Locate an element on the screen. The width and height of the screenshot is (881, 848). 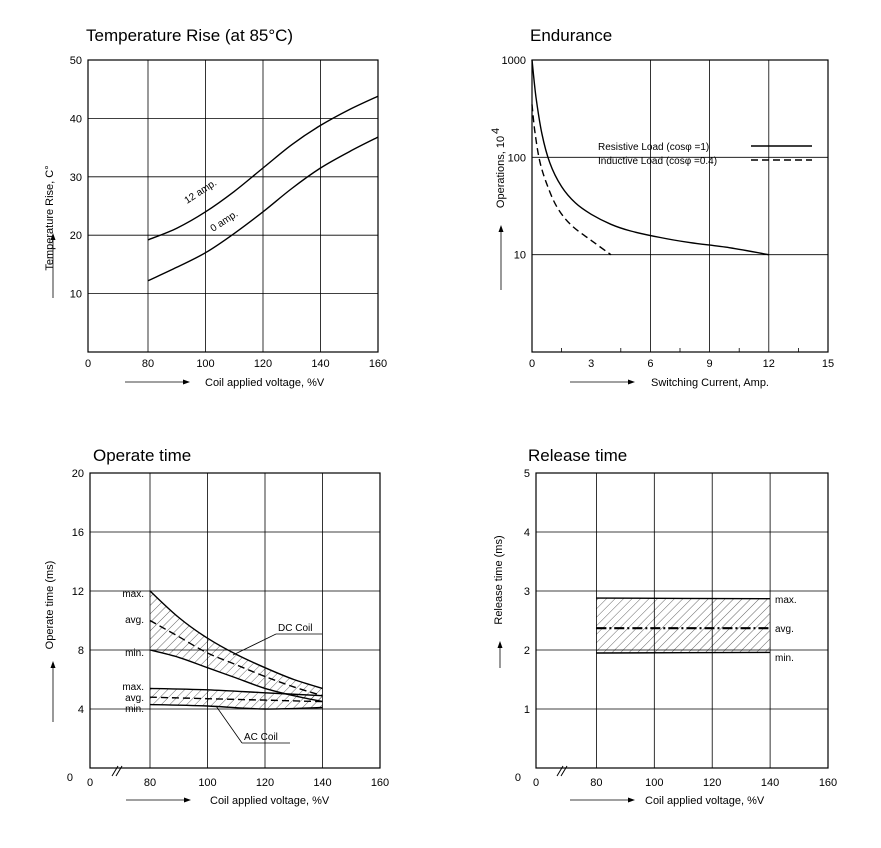
y-tick-label: 2 is located at coordinates (527, 651).